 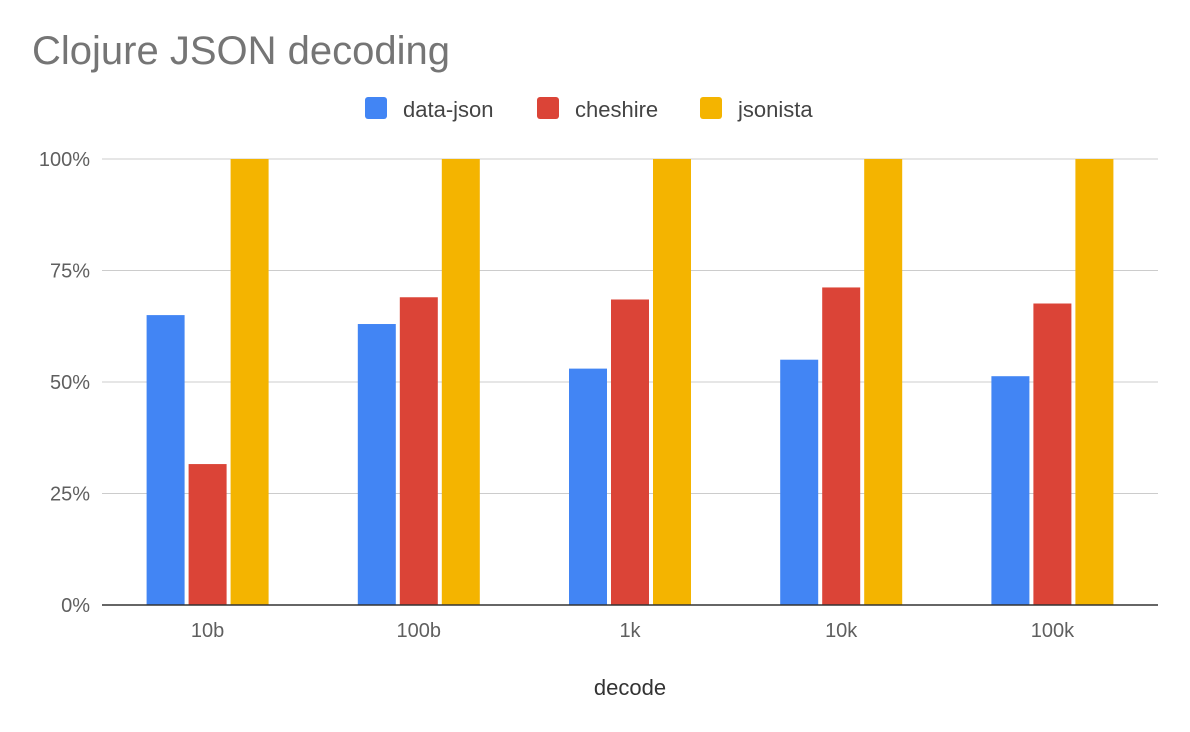 I want to click on y-tick-label: 75%, so click(x=70, y=272).